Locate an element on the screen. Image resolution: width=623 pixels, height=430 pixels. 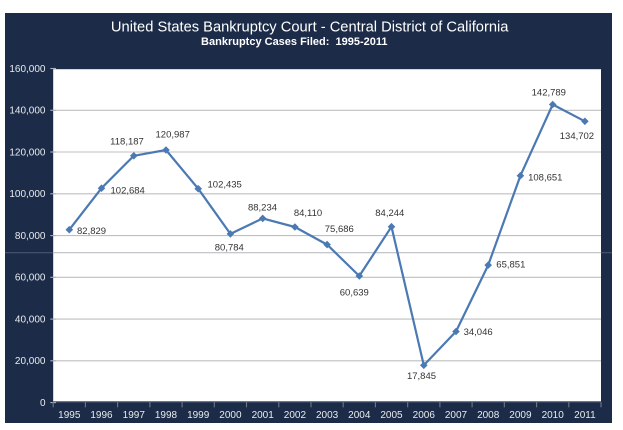
svg-text: 120,000 is located at coordinates (27, 152).